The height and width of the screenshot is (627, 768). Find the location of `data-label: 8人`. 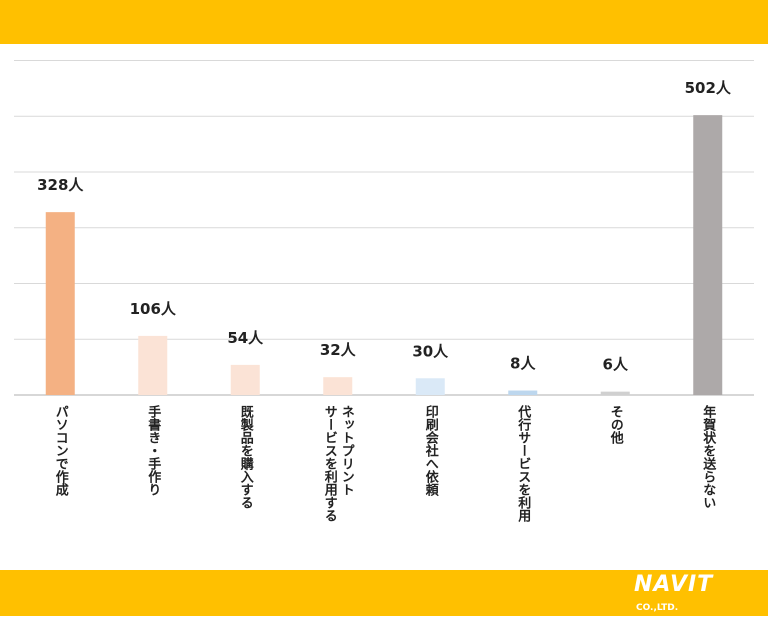

data-label: 8人 is located at coordinates (523, 364).